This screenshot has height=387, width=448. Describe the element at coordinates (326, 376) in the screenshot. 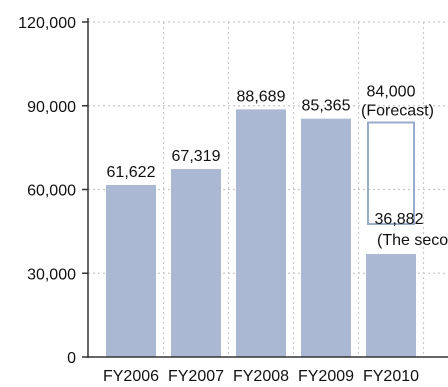

I see `x-category-label: FY2009` at that location.